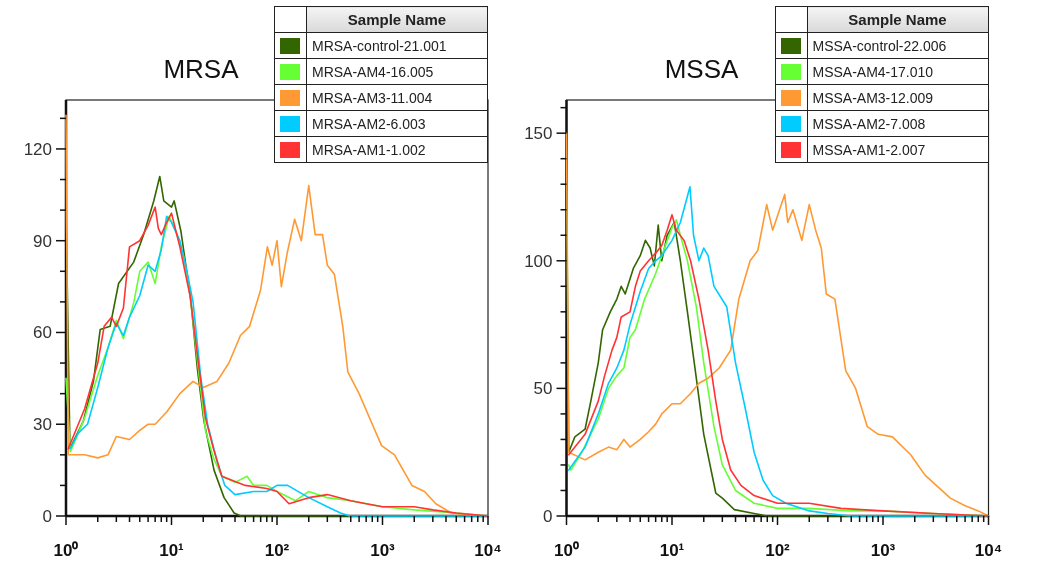 This screenshot has height=572, width=1057. Describe the element at coordinates (397, 45) in the screenshot. I see `legend-label: MRSA-control-21.001` at that location.